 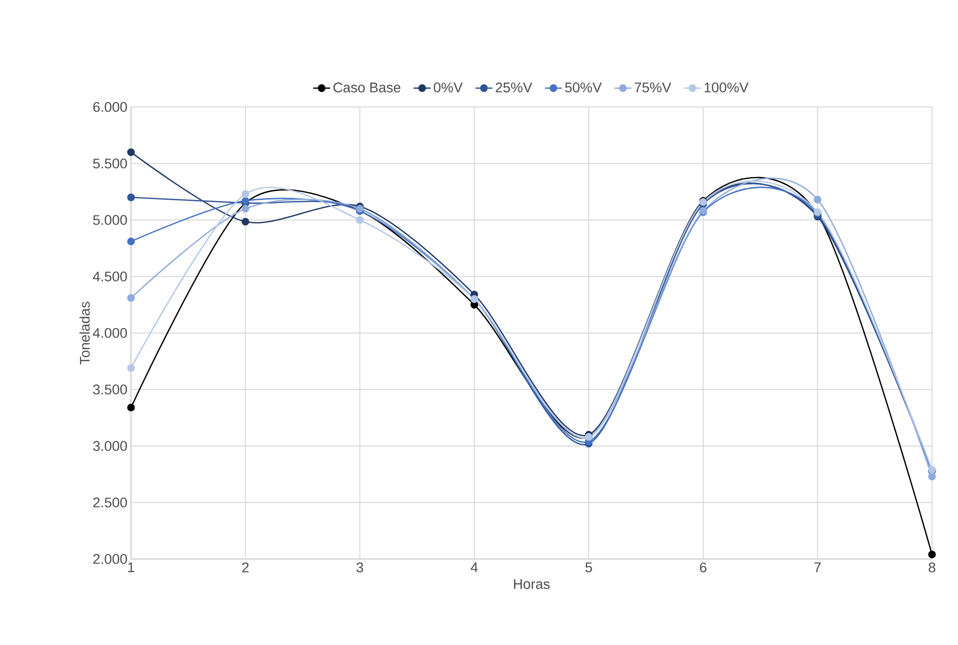 What do you see at coordinates (110, 446) in the screenshot?
I see `y-tick-label: 3.000` at bounding box center [110, 446].